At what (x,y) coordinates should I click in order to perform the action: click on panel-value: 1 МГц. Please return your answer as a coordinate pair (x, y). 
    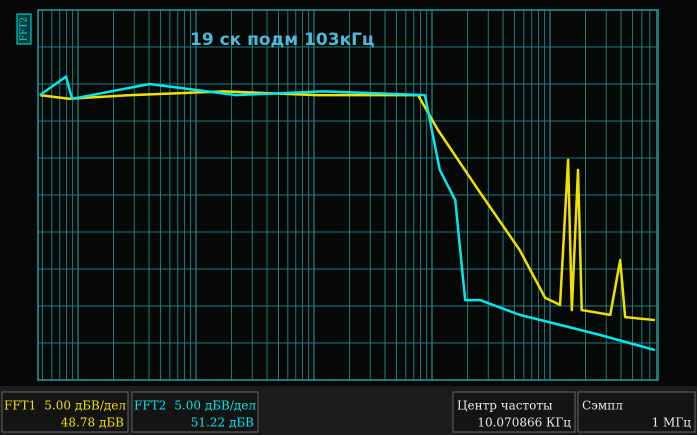
    Looking at the image, I should click on (672, 423).